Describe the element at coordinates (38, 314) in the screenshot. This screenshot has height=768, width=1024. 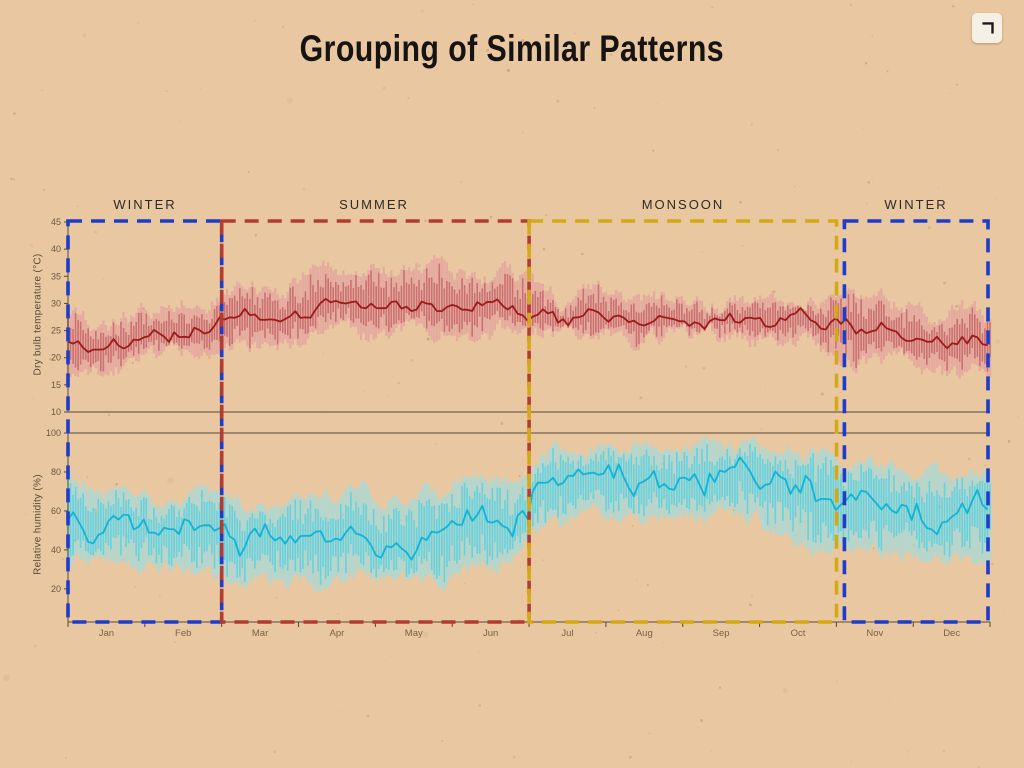
I see `temperature-axis-label: Dry bulb temperature (°C)` at that location.